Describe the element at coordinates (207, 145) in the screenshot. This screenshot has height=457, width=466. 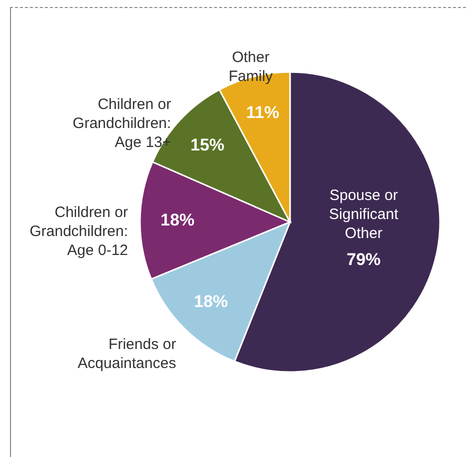
I see `data-label: 15%` at that location.